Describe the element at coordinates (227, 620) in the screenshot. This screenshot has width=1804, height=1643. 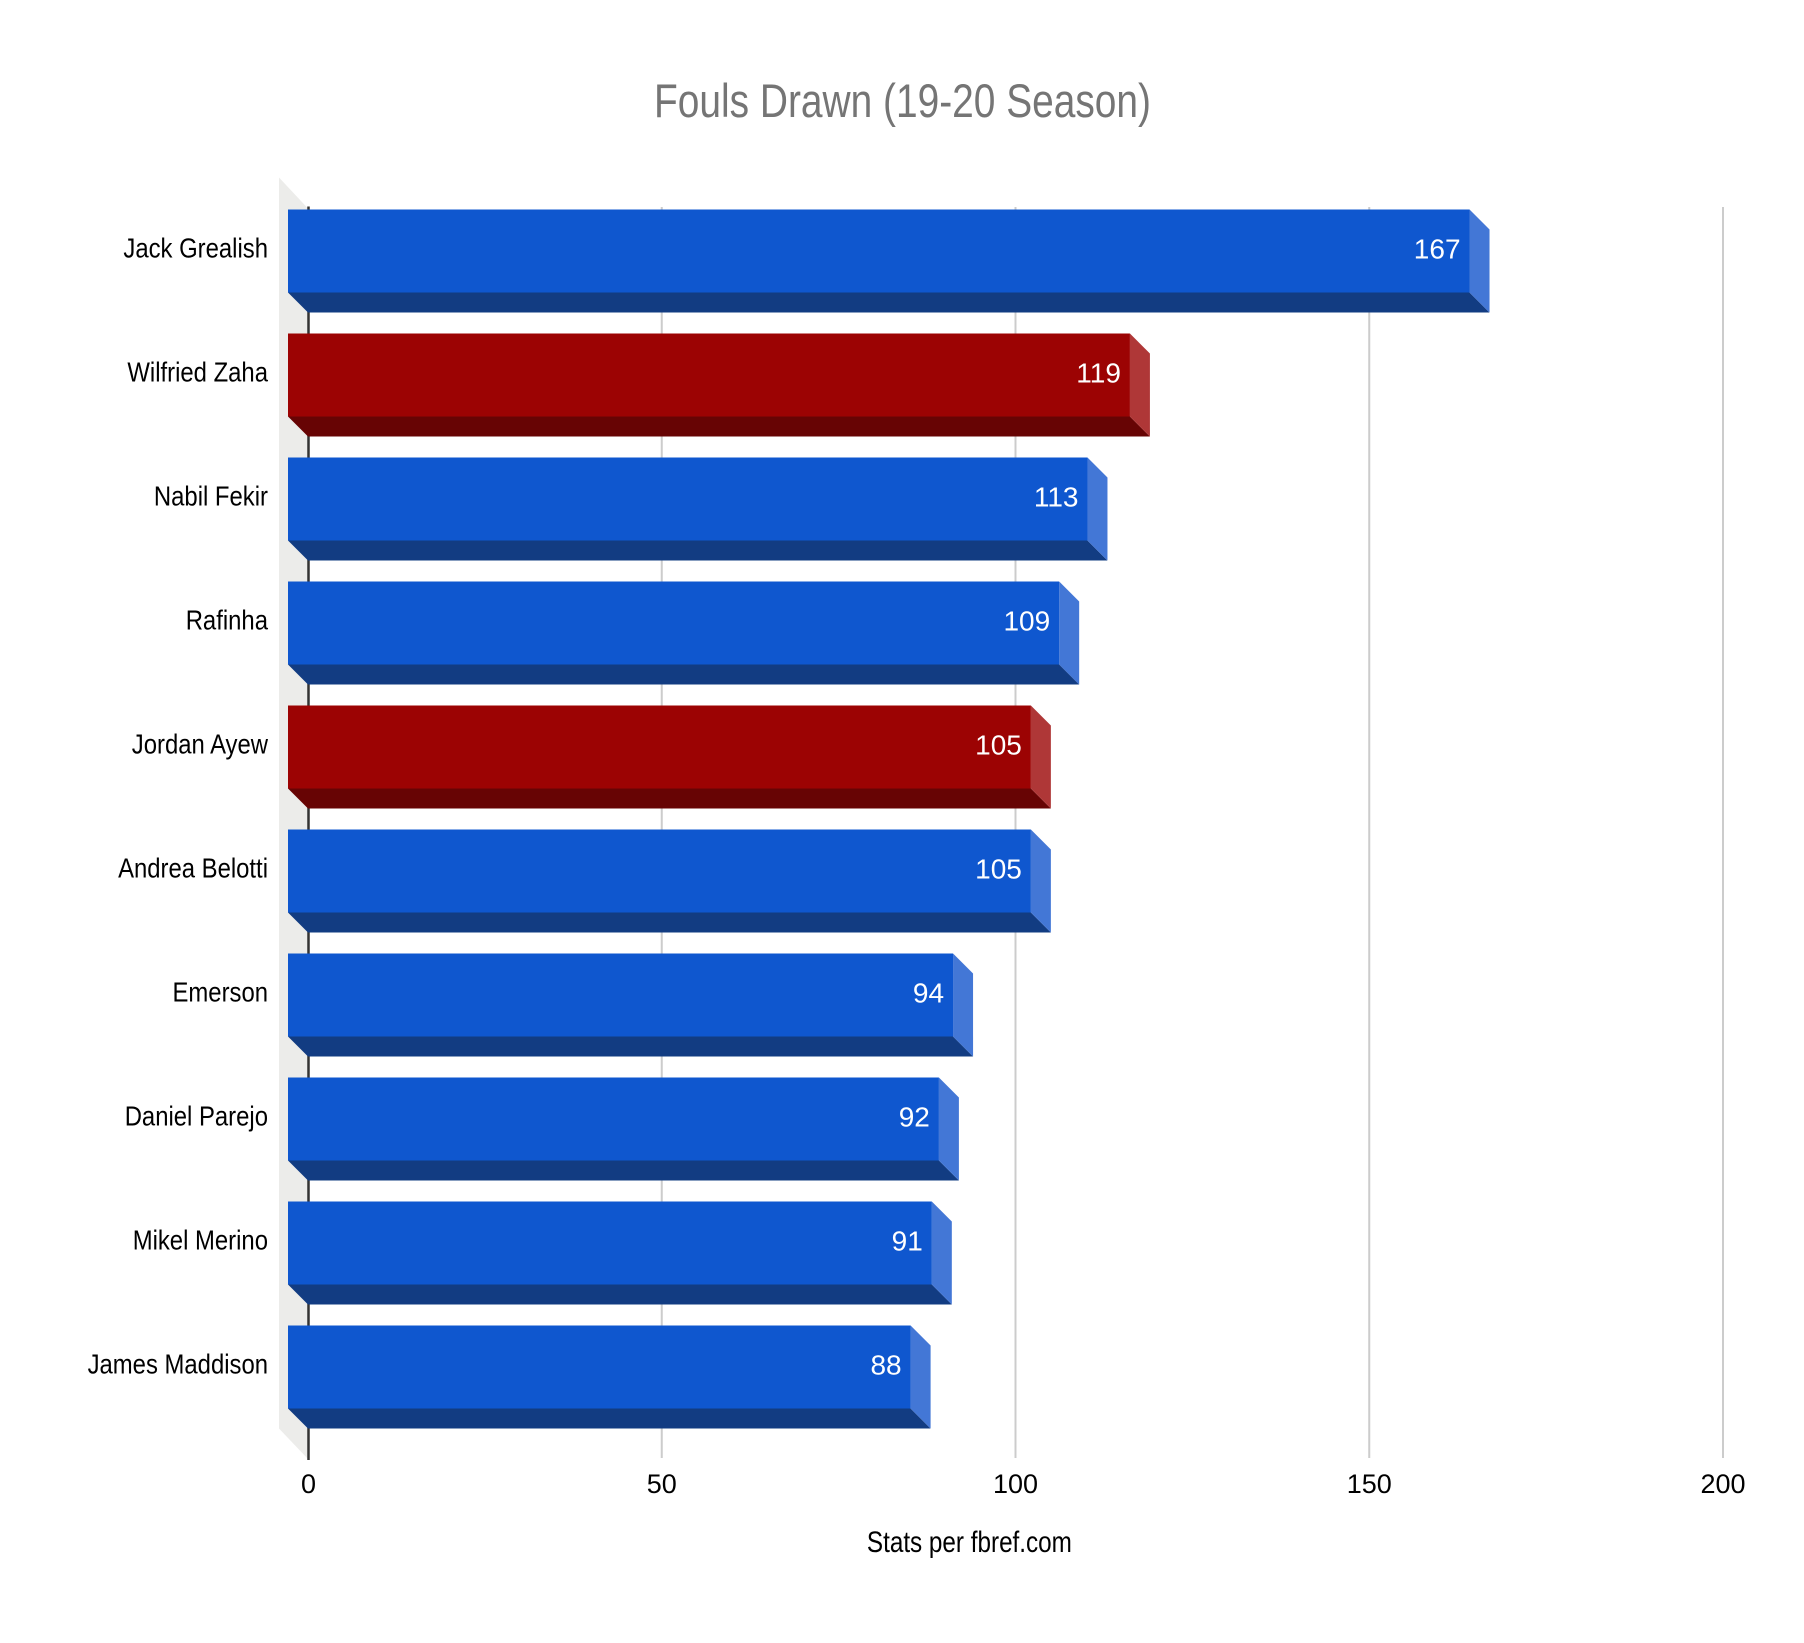
I see `svg-text: Rafinha` at that location.